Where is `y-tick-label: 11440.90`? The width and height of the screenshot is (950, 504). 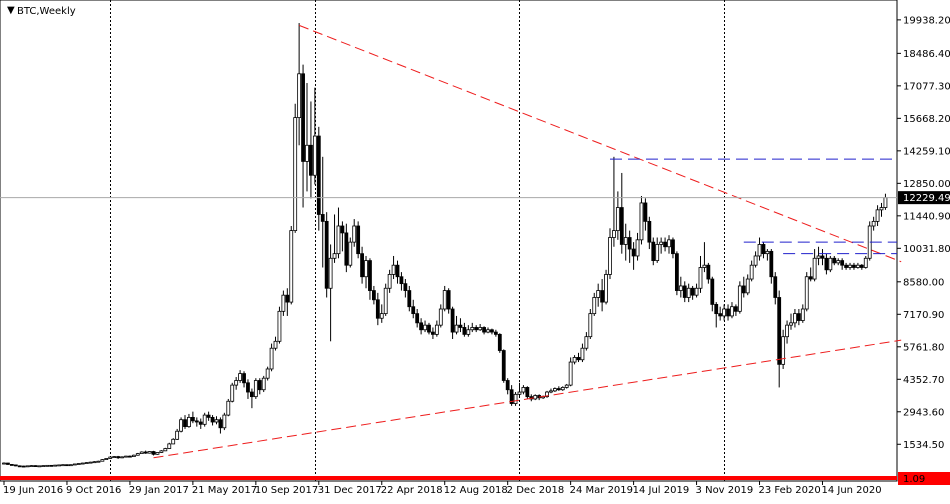 y-tick-label: 11440.90 is located at coordinates (926, 216).